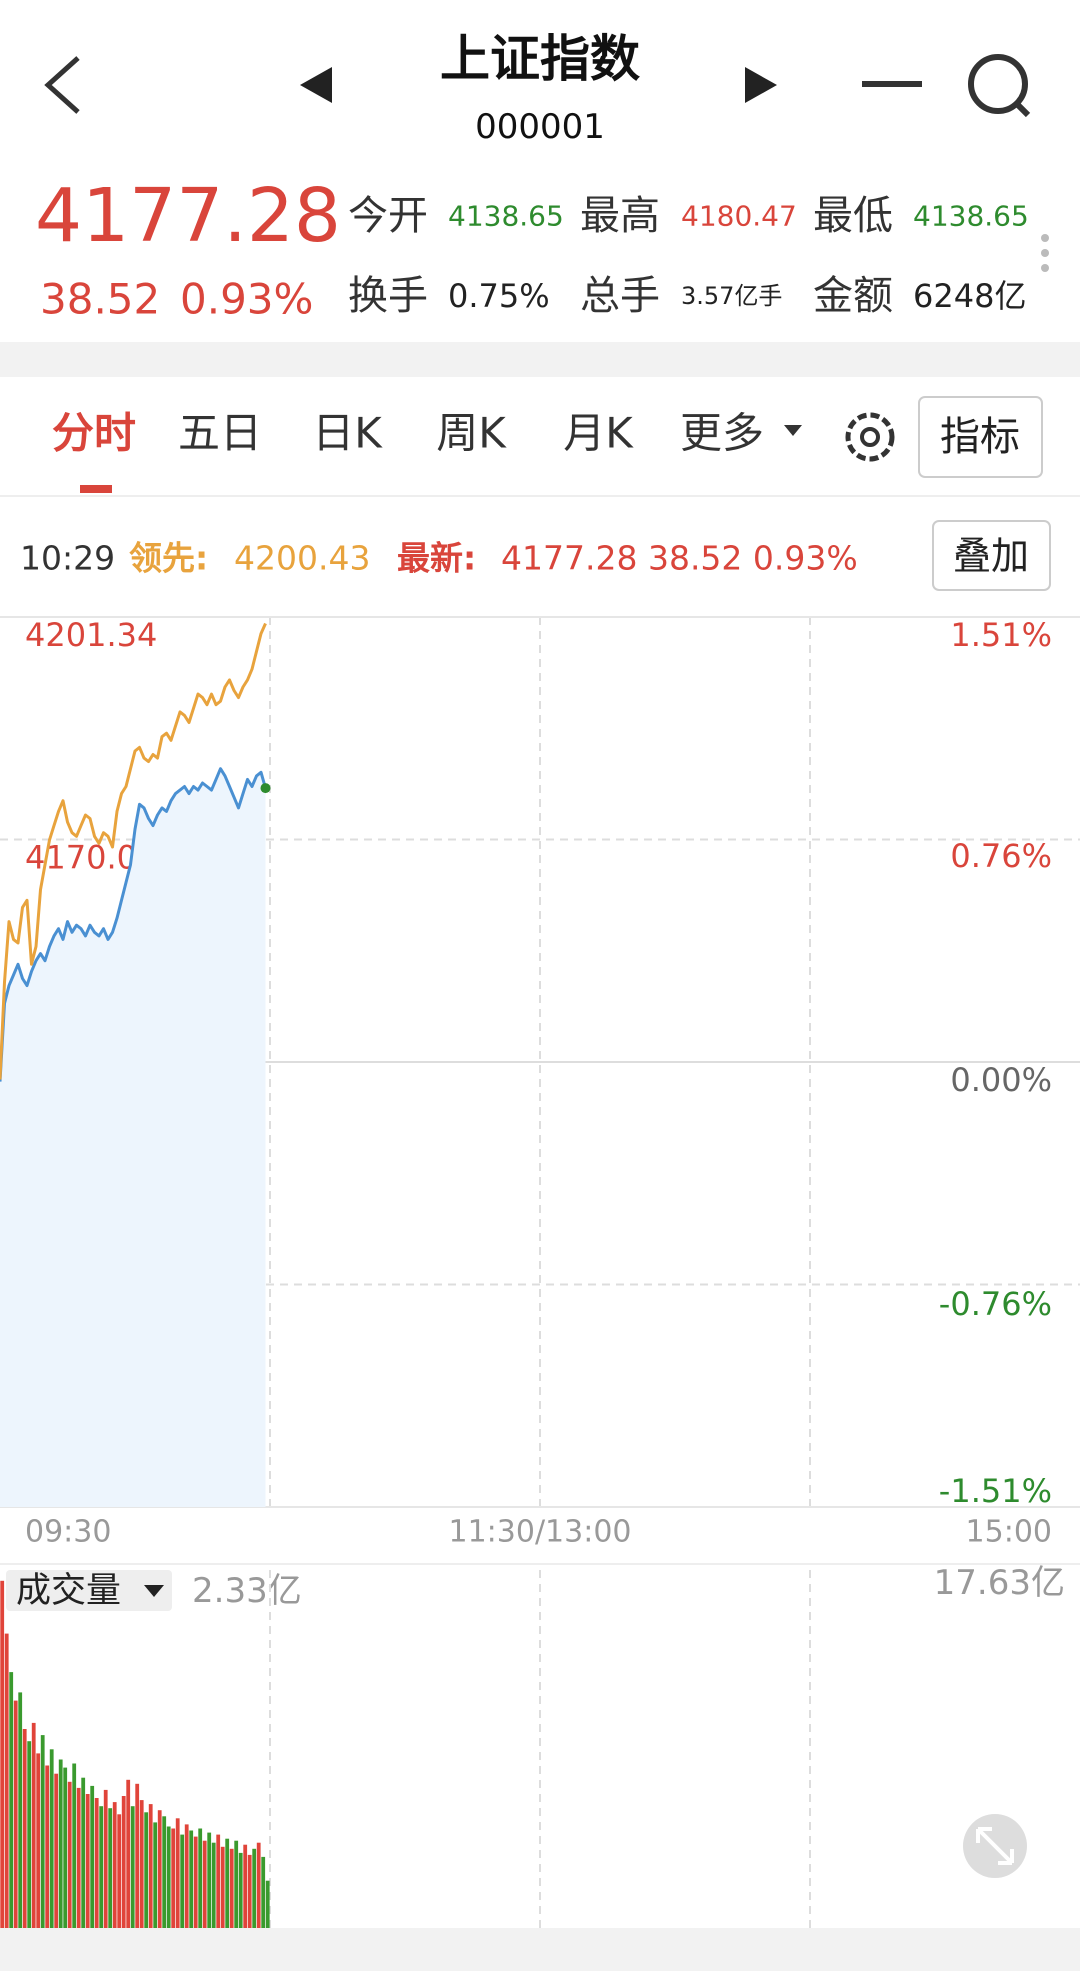  I want to click on bottom-band, so click(540, 1949).